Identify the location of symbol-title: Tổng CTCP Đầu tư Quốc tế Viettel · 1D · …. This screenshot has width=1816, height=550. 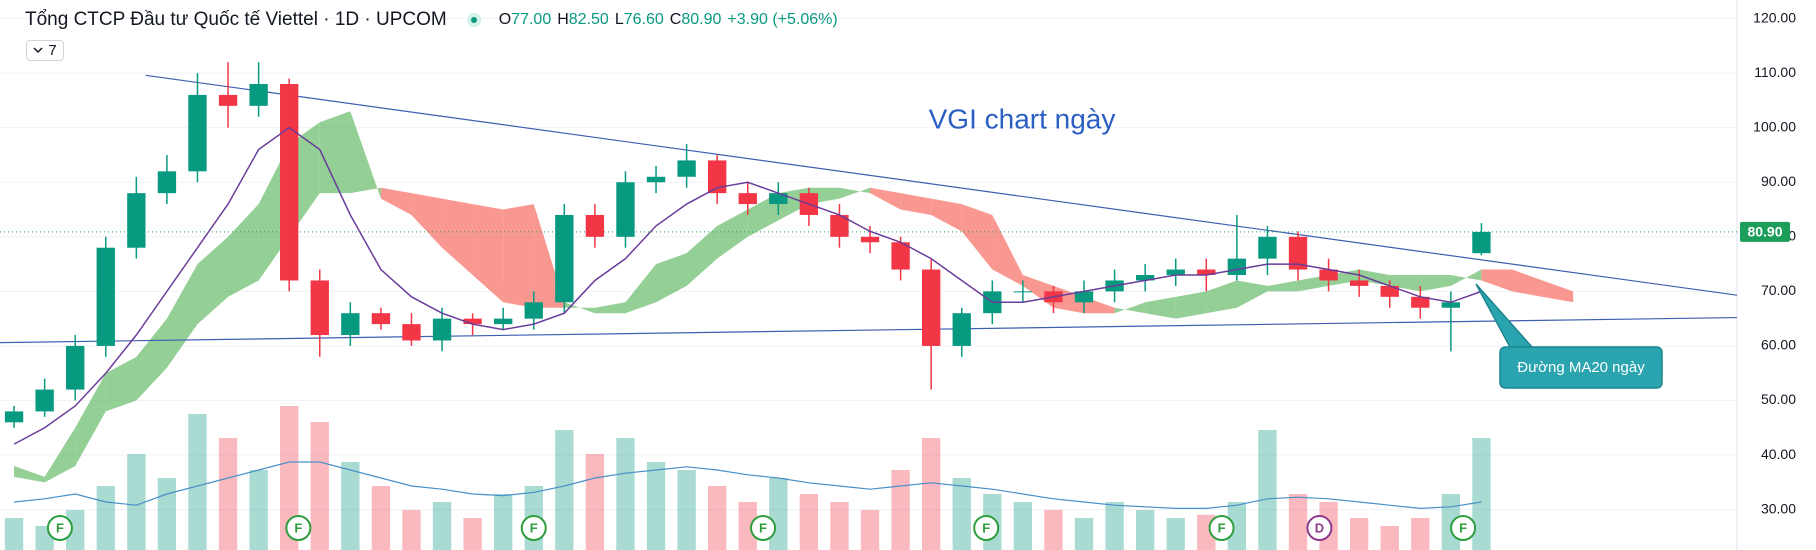
(236, 19).